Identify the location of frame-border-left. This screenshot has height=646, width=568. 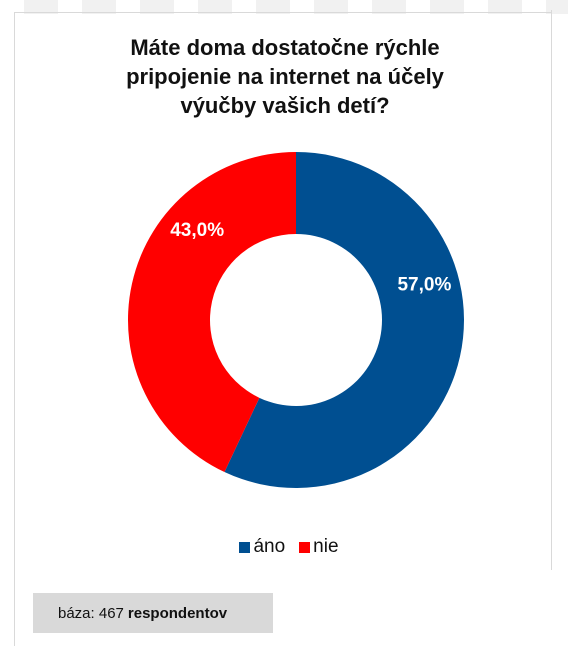
(14, 329).